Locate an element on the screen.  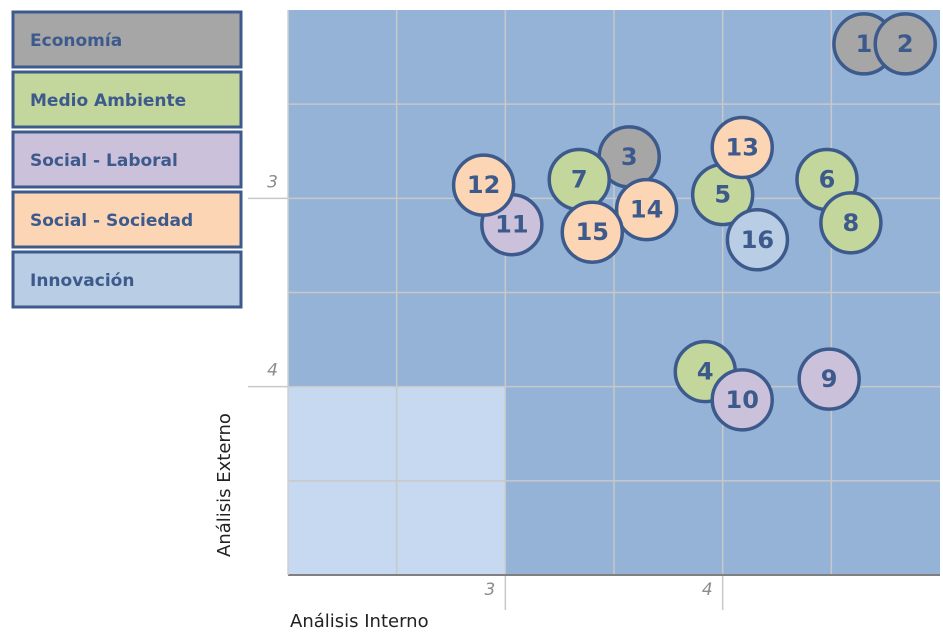
point-label: 16 is located at coordinates (757, 240).